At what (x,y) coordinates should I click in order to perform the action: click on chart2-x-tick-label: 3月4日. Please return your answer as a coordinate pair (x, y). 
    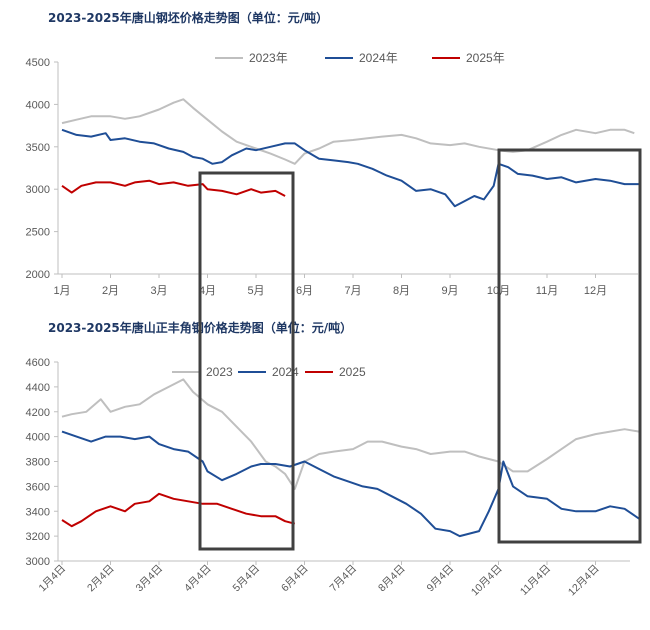
    Looking at the image, I should click on (150, 579).